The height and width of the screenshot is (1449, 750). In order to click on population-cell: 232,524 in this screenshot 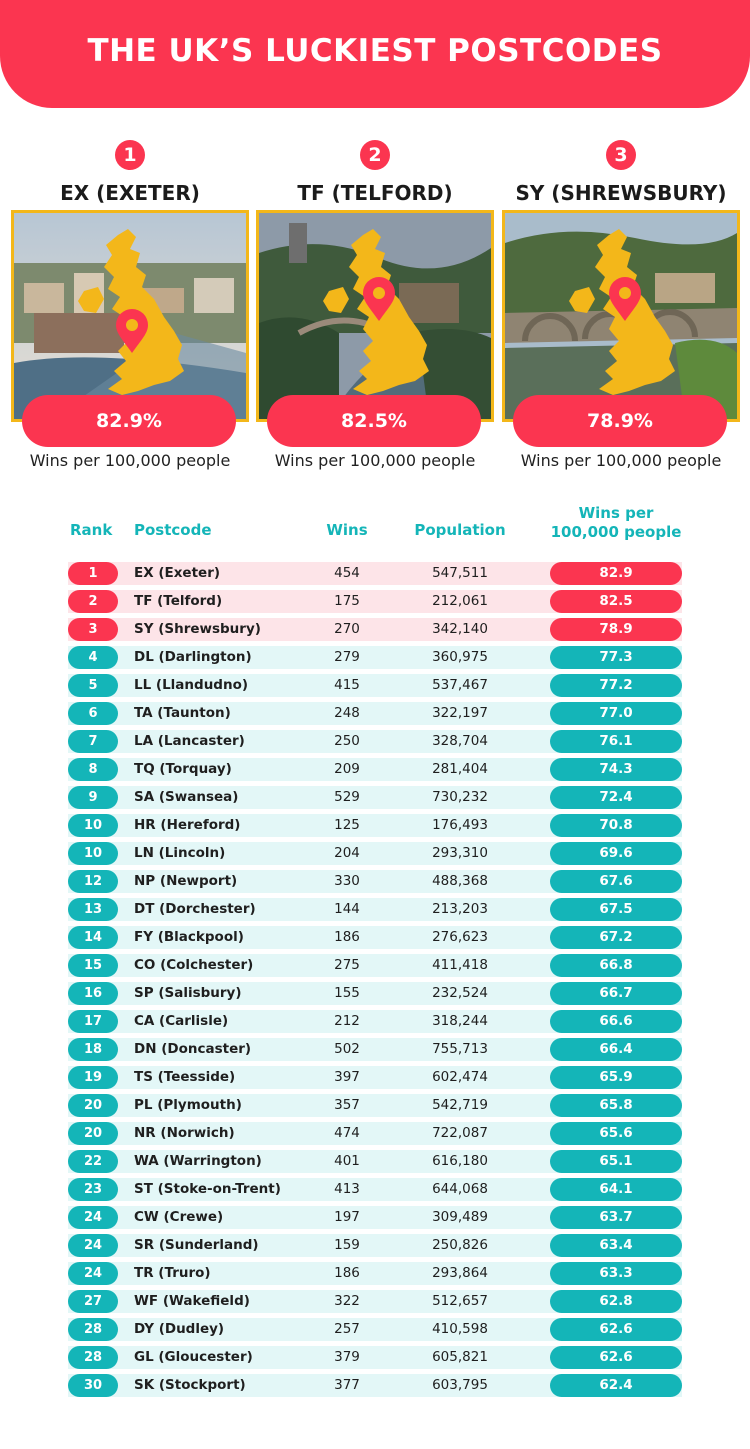, I will do `click(460, 993)`.